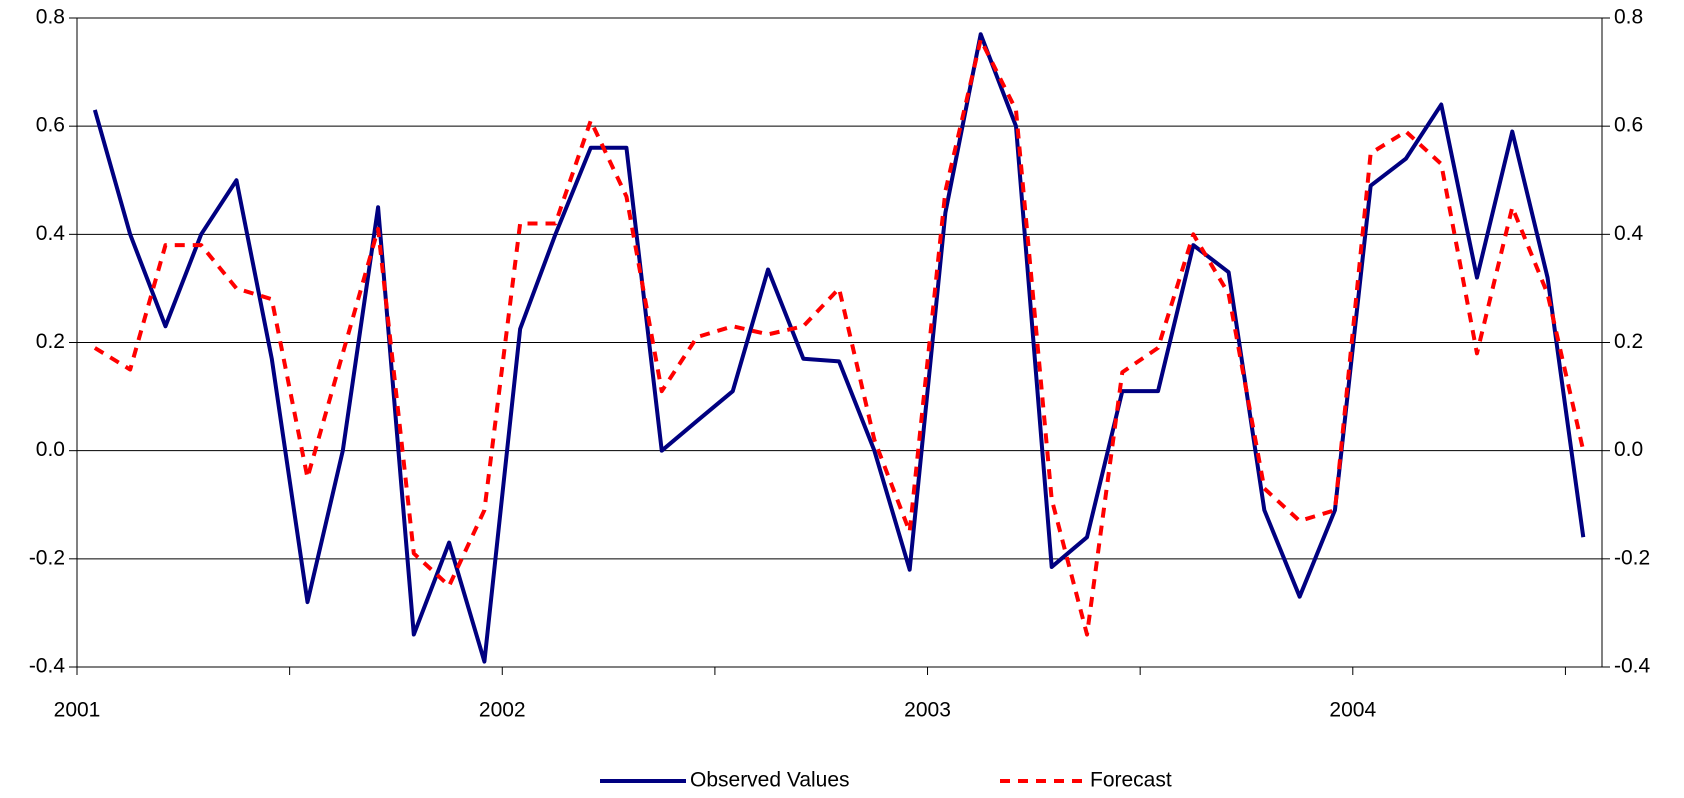 This screenshot has width=1684, height=798. What do you see at coordinates (1628, 341) in the screenshot?
I see `y2-tick-label: 0.2` at bounding box center [1628, 341].